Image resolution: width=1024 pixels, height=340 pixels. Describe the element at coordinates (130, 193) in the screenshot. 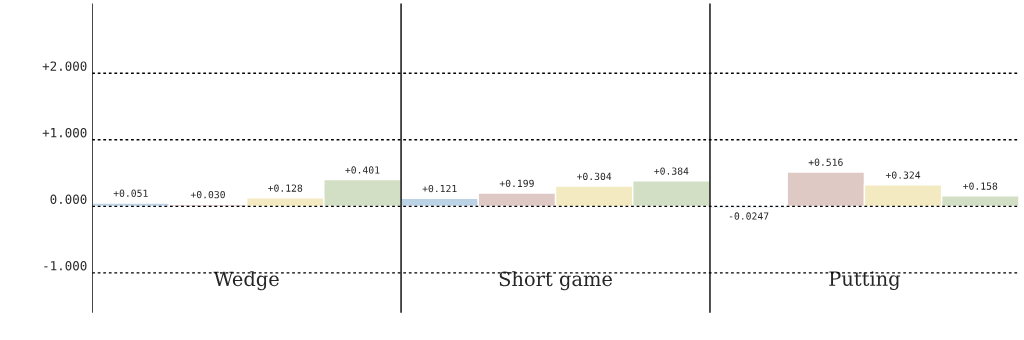

I see `data-label: +0.051` at that location.